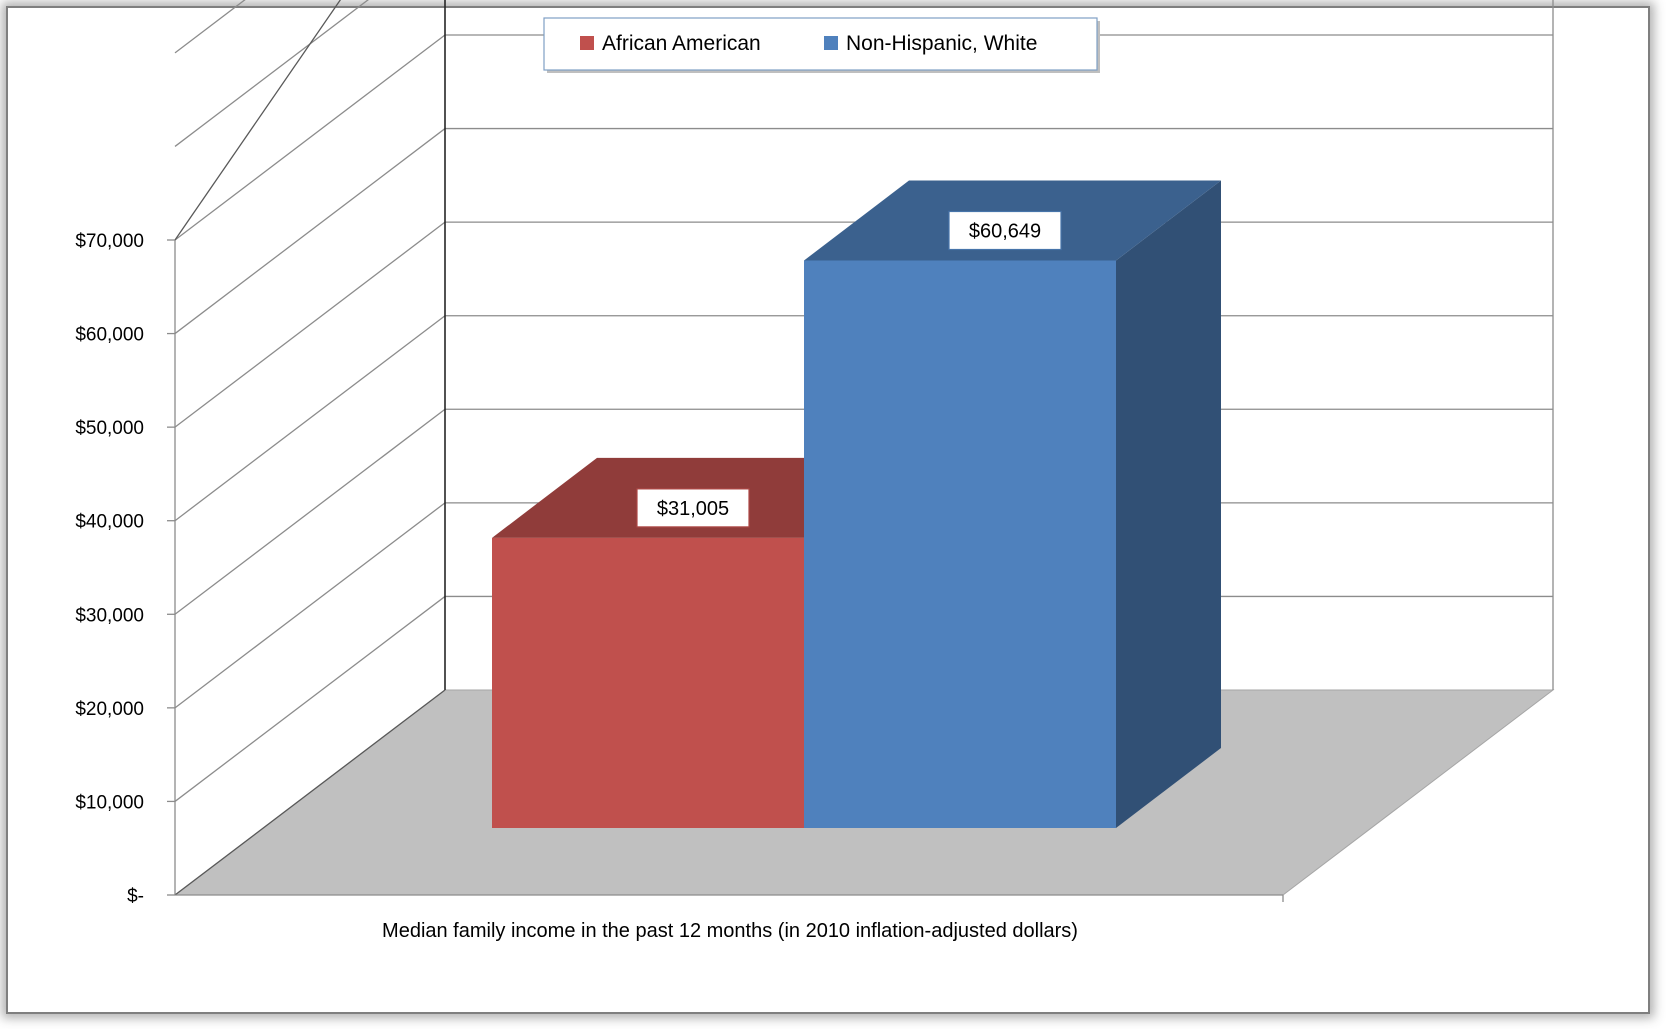 The height and width of the screenshot is (1029, 1666). Describe the element at coordinates (109, 241) in the screenshot. I see `y-tick-label: $70,000` at that location.